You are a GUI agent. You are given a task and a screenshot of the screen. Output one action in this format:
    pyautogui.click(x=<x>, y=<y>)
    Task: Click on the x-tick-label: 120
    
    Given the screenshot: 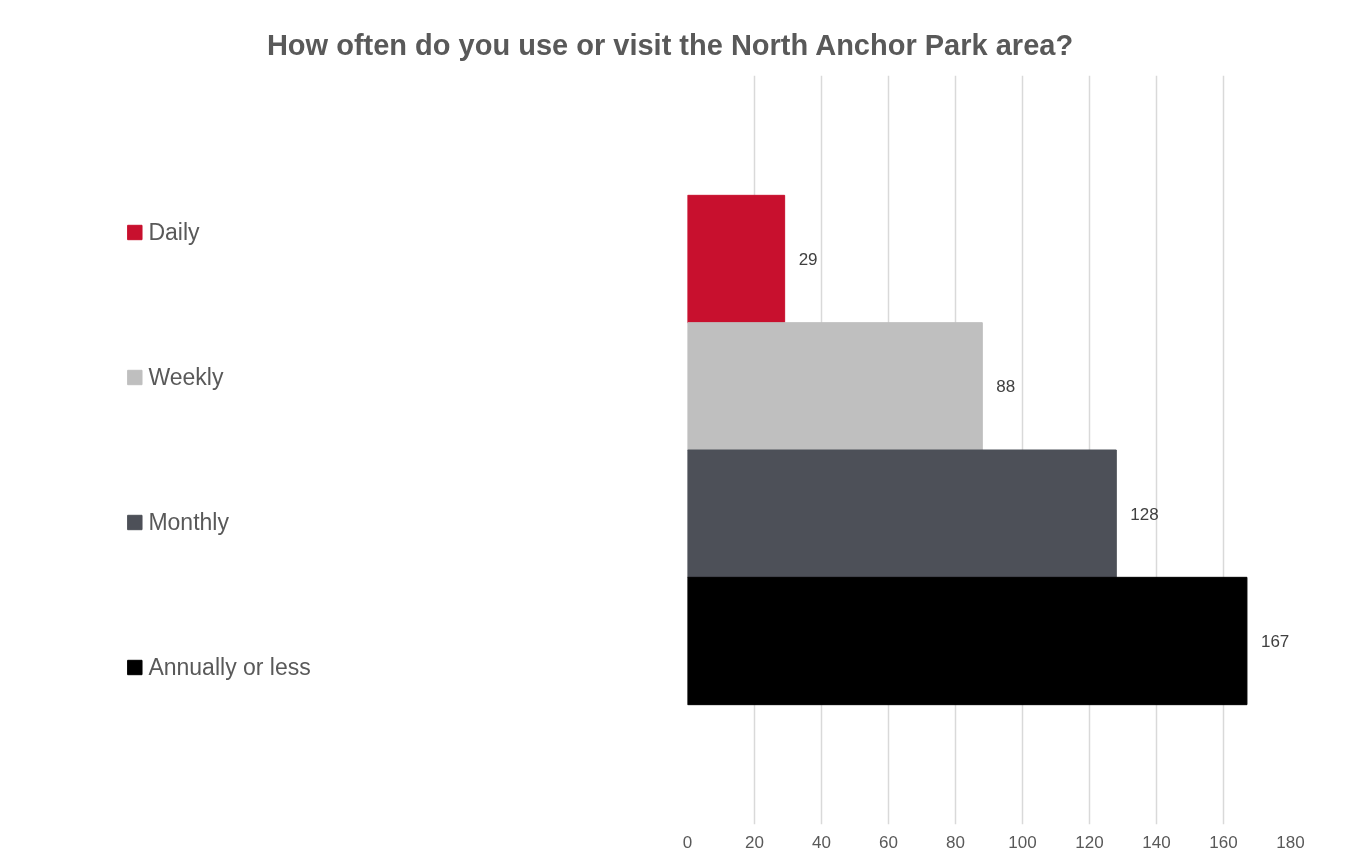 What is the action you would take?
    pyautogui.click(x=1089, y=842)
    